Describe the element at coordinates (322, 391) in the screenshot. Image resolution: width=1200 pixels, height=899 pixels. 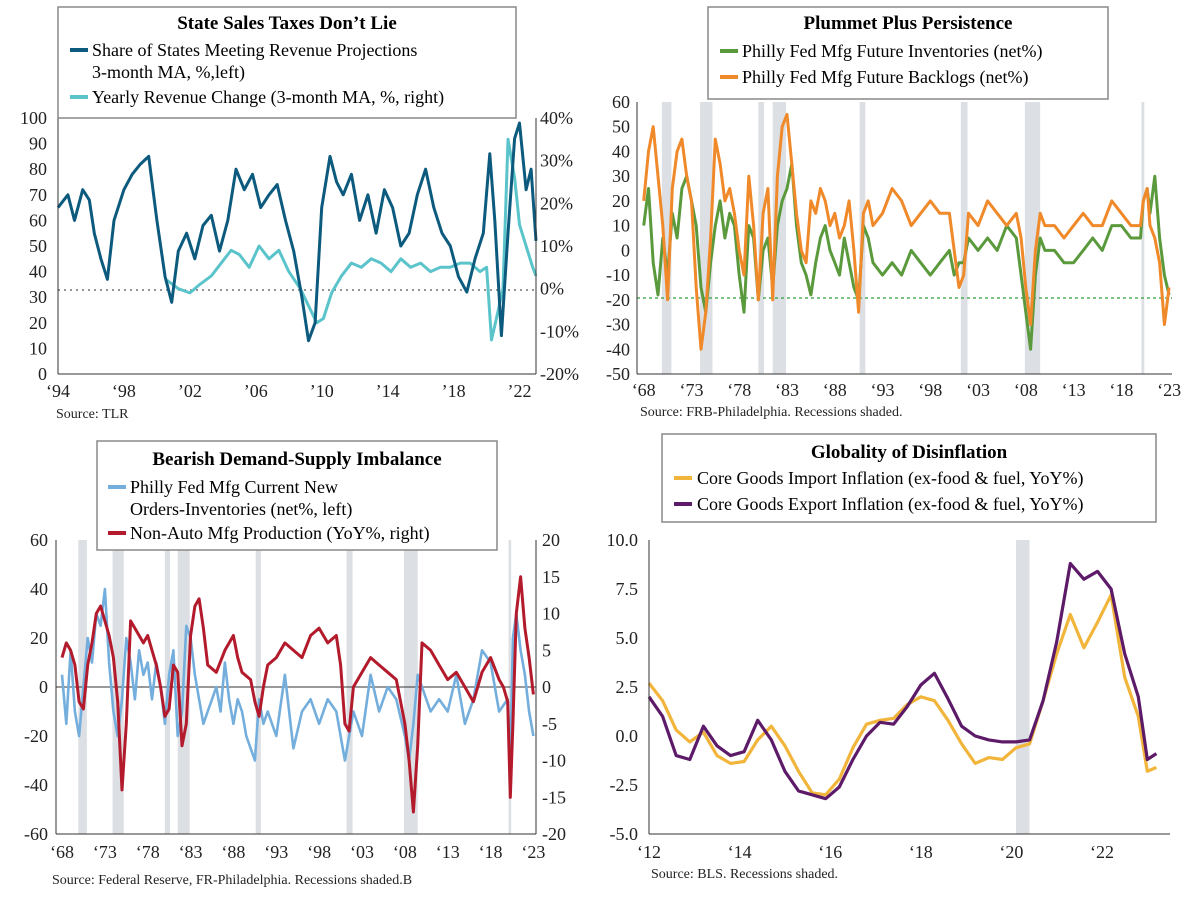
I see `p1-x-tick-4: ’10` at that location.